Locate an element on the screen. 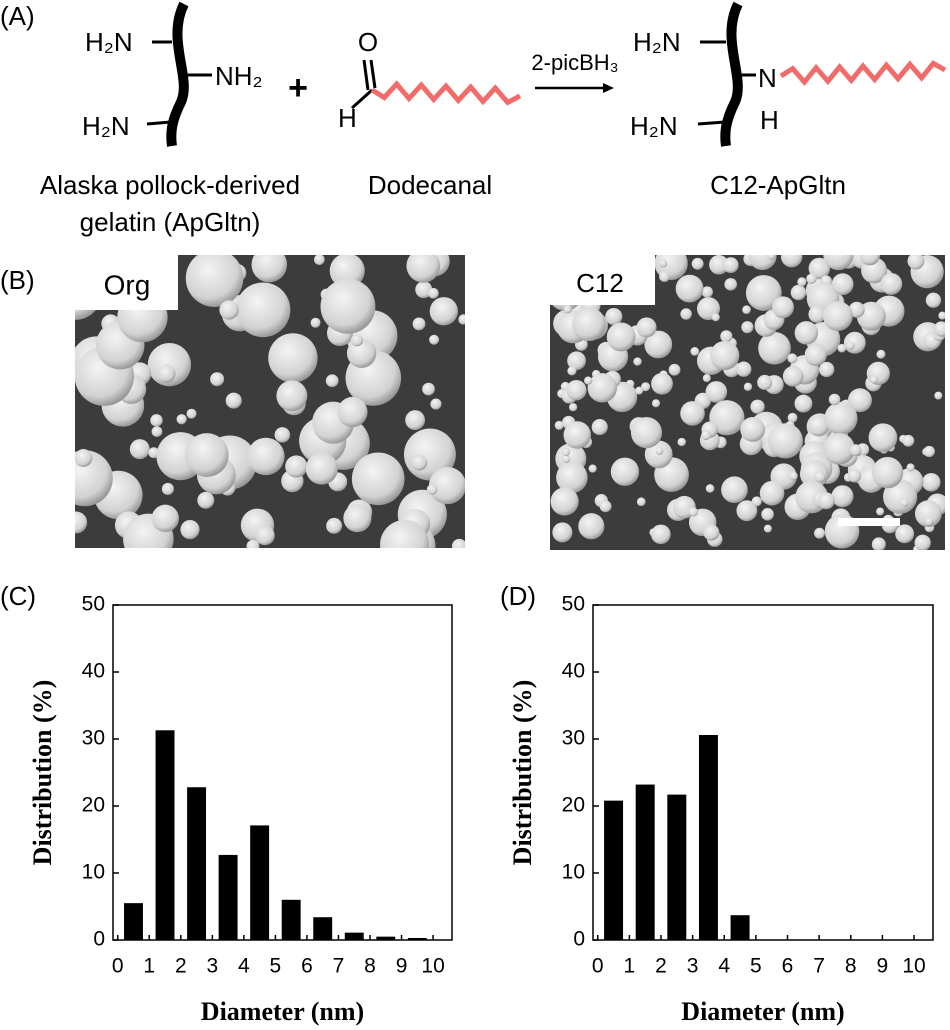  y-tick-label: 10 is located at coordinates (93, 872).